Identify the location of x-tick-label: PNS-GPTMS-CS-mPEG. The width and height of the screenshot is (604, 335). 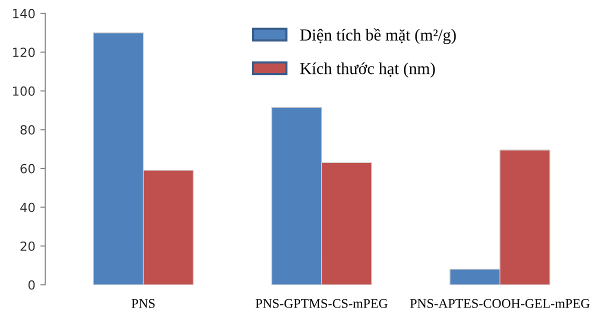
(322, 303).